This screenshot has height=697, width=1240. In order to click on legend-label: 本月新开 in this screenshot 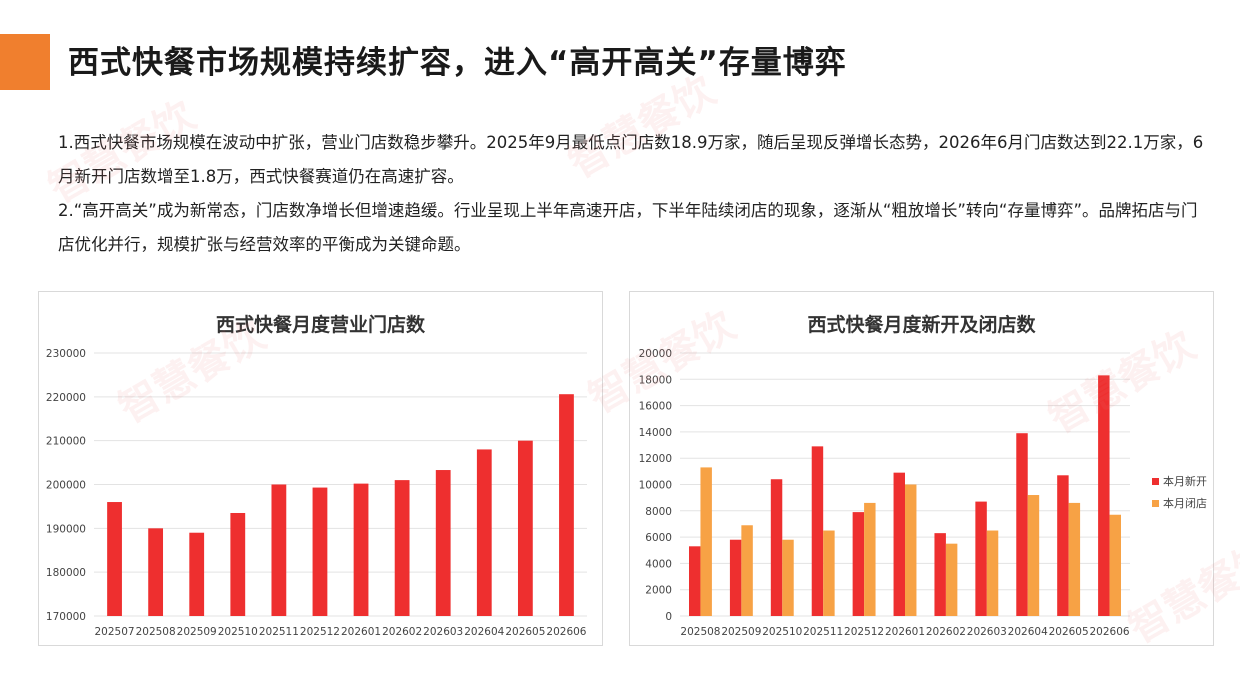, I will do `click(1185, 481)`.